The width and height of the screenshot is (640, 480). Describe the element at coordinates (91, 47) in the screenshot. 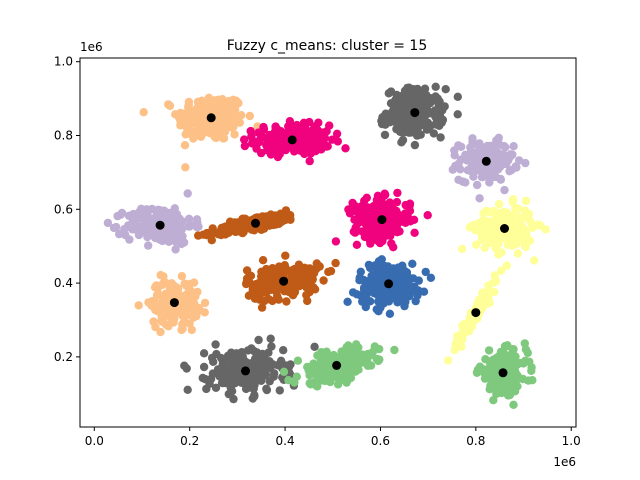

I see `y-offset-label: 1e6` at that location.